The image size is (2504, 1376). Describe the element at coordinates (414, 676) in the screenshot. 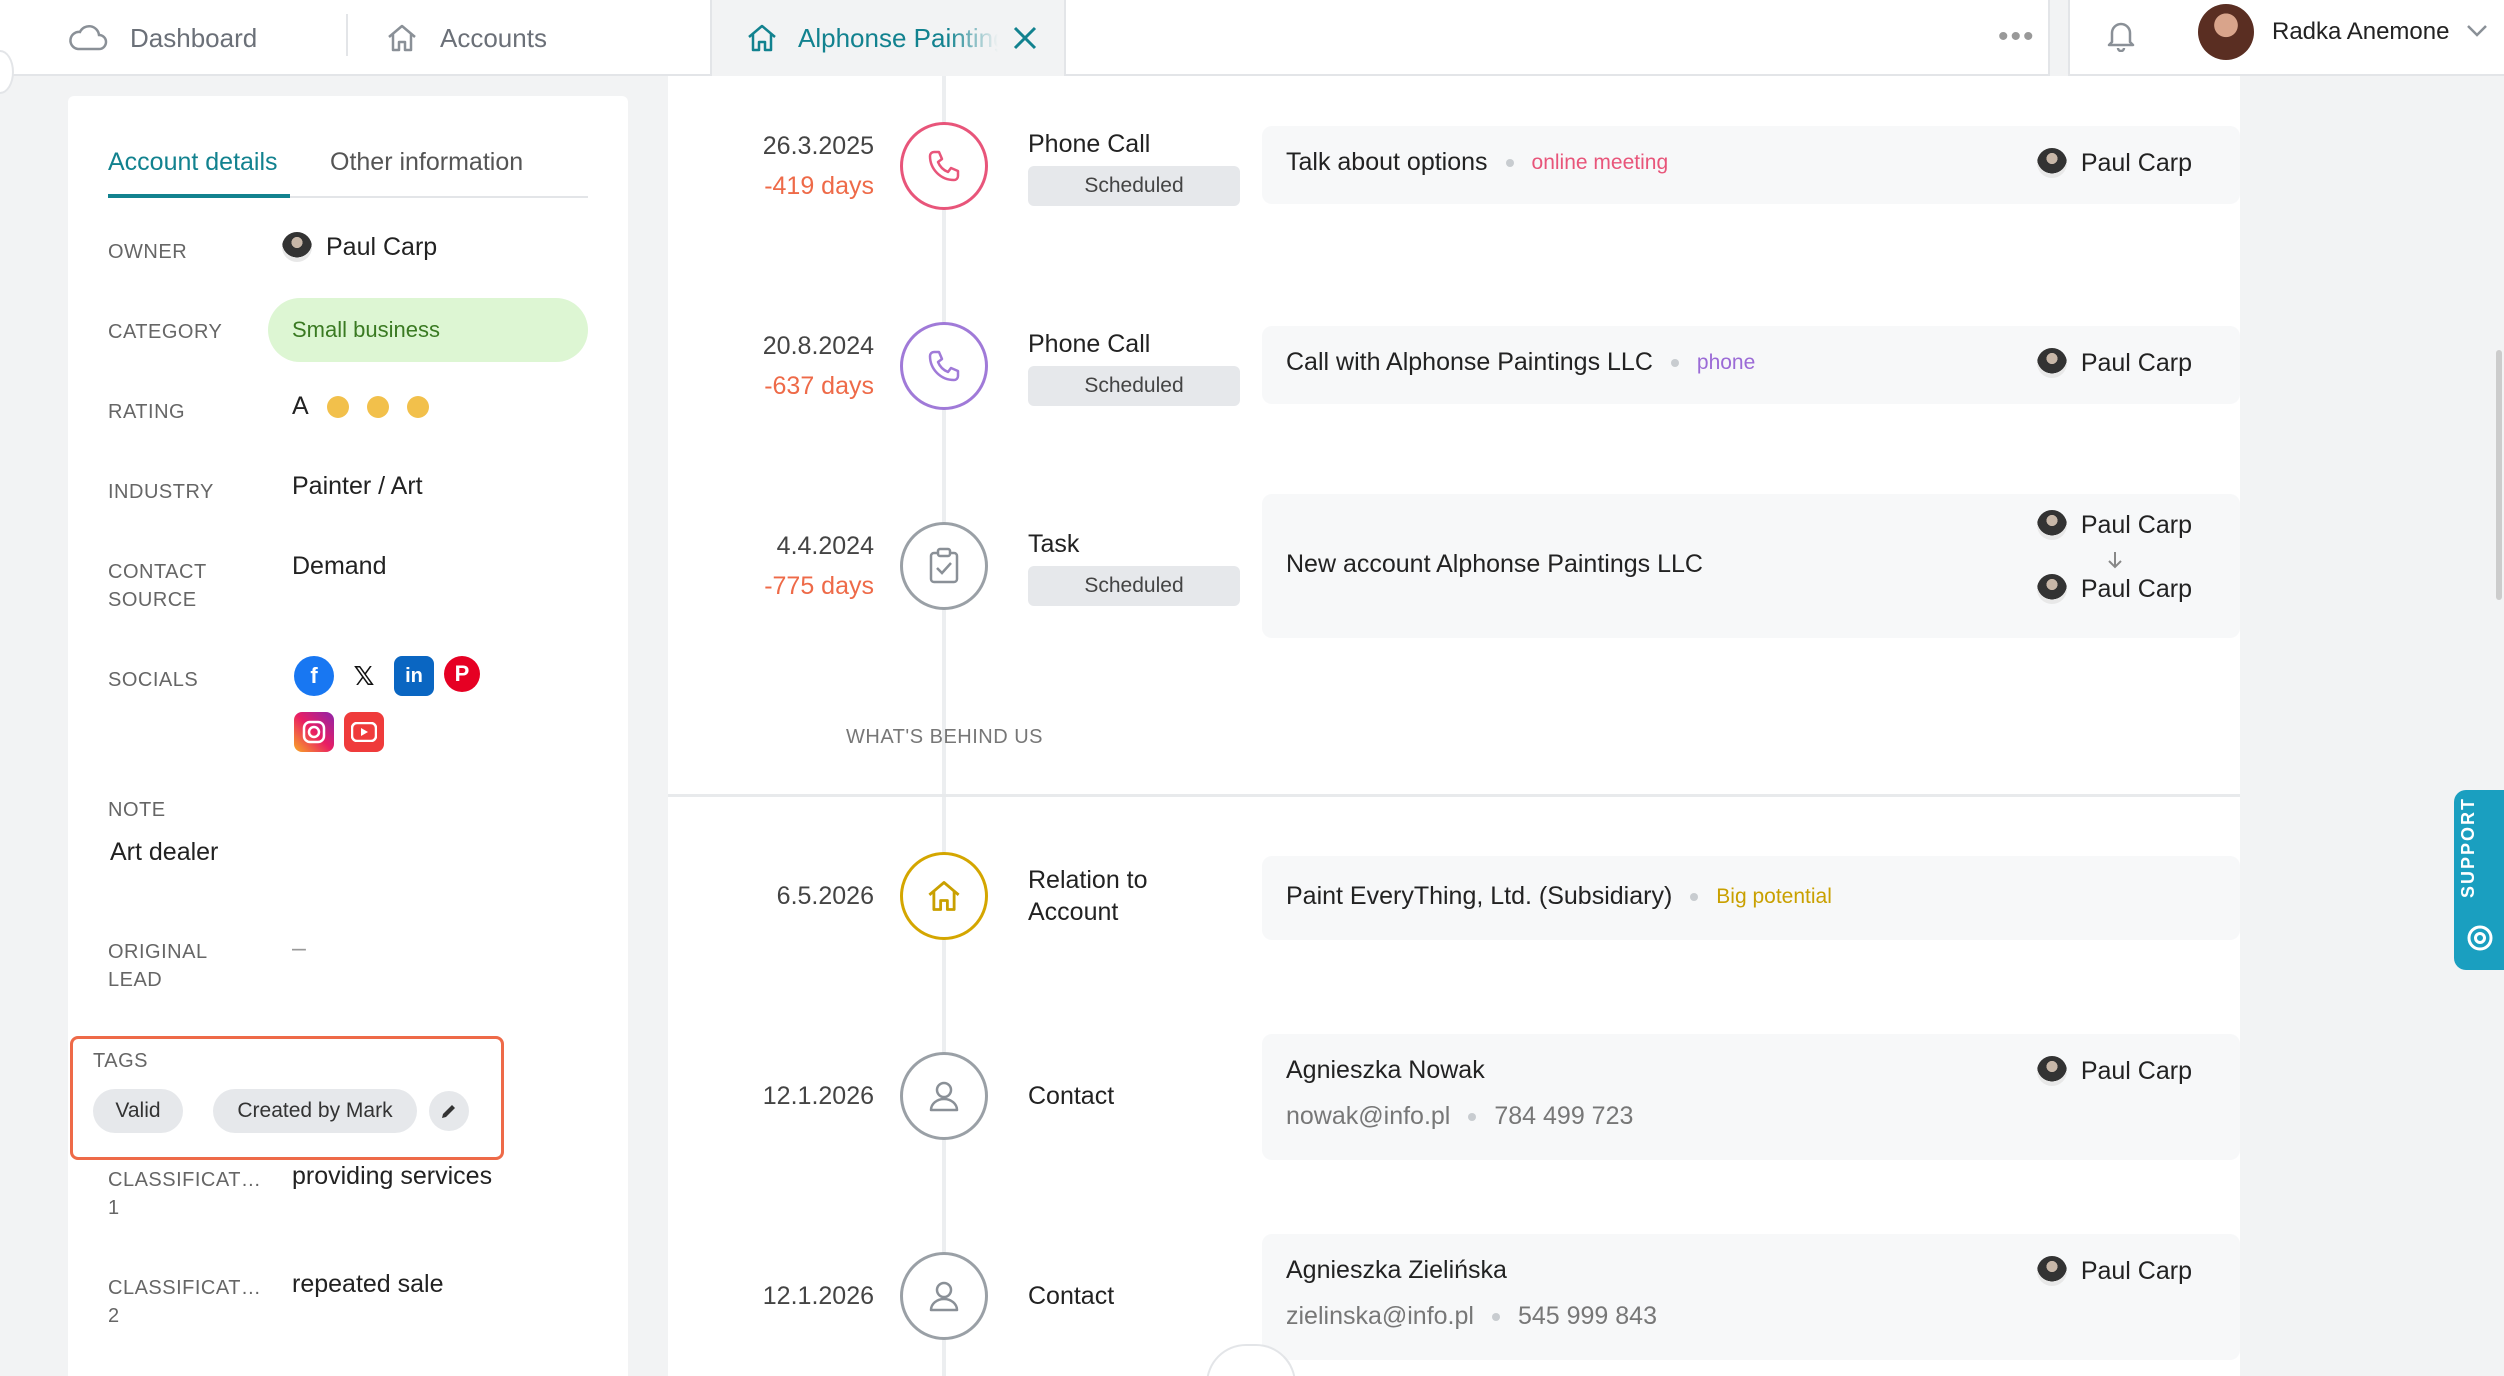

I see `linkedin-icon: in` at that location.